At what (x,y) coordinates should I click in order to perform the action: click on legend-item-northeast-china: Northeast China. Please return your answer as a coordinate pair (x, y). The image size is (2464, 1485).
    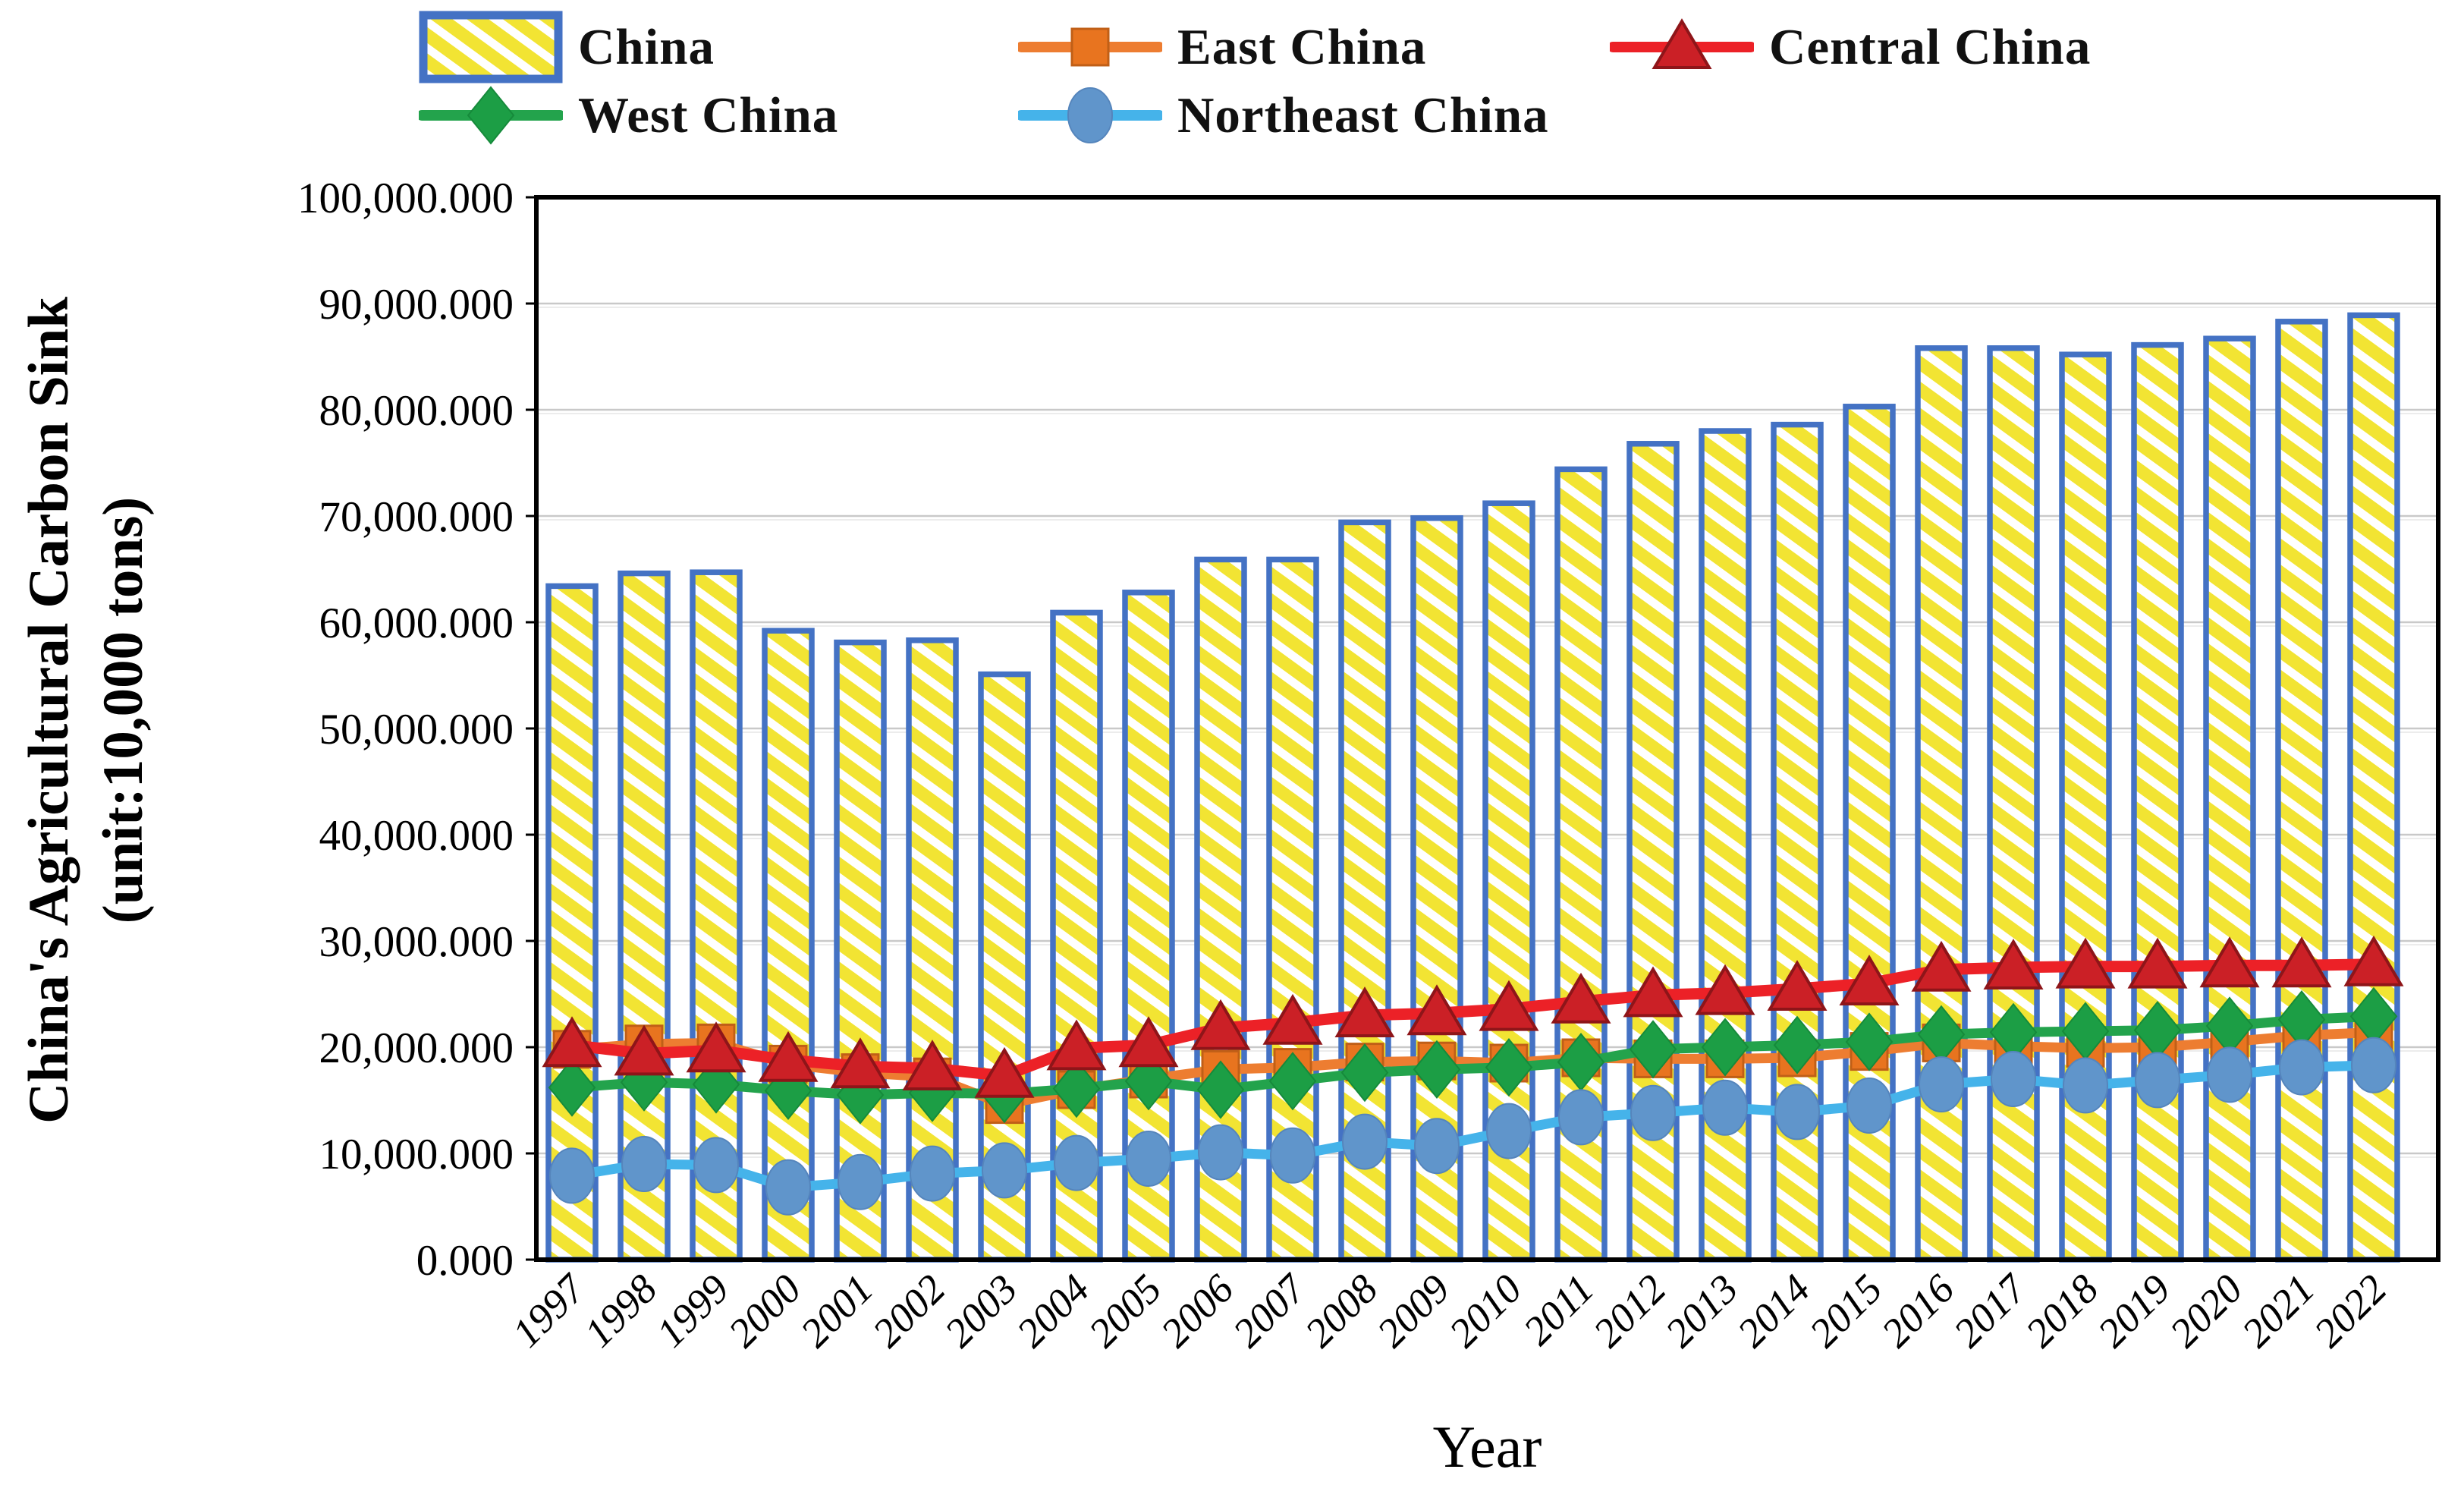
    Looking at the image, I should click on (1283, 115).